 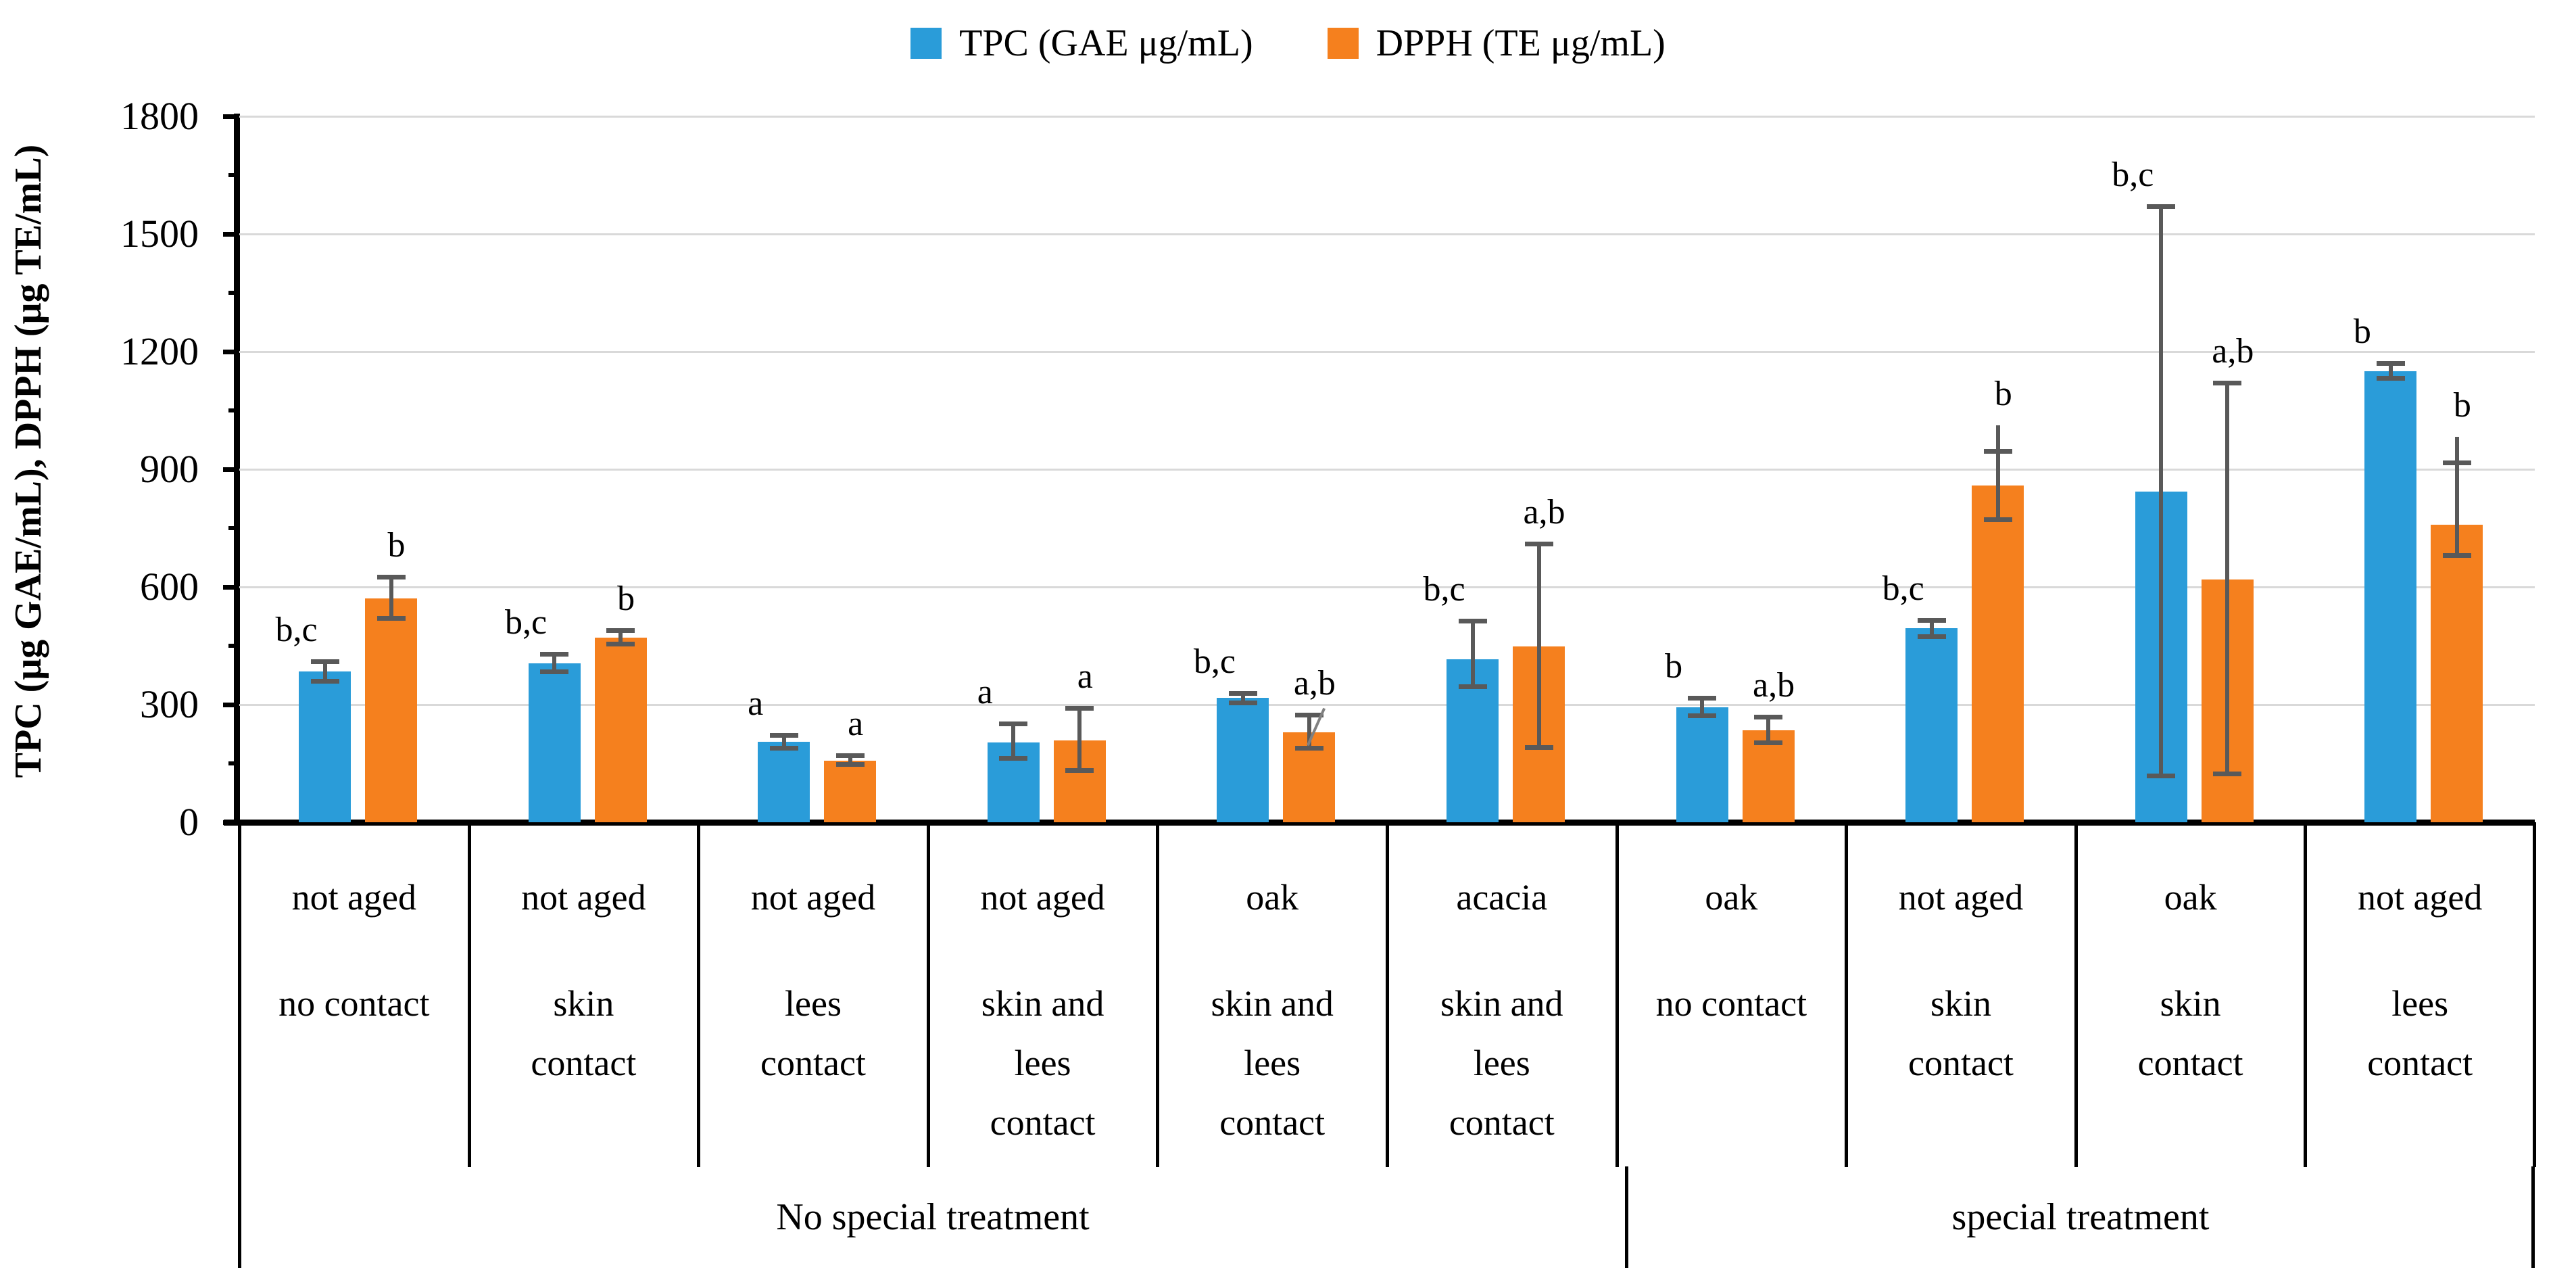 I want to click on y-tick-label: 1500, so click(x=159, y=234).